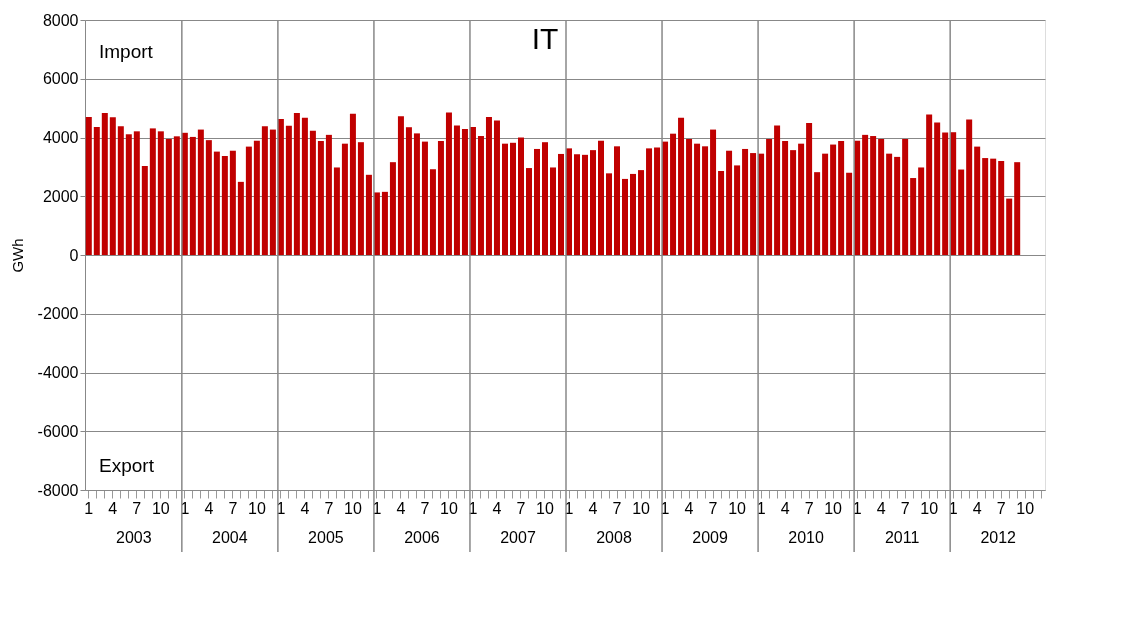  Describe the element at coordinates (60, 20) in the screenshot. I see `y-tick-label: 8000` at that location.